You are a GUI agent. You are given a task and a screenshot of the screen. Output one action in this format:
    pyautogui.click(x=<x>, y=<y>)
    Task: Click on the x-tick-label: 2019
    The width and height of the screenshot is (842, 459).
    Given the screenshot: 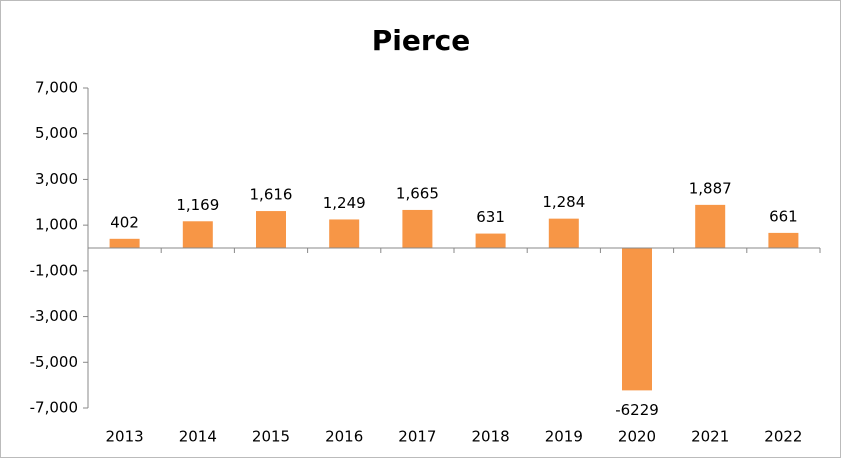 What is the action you would take?
    pyautogui.click(x=564, y=437)
    